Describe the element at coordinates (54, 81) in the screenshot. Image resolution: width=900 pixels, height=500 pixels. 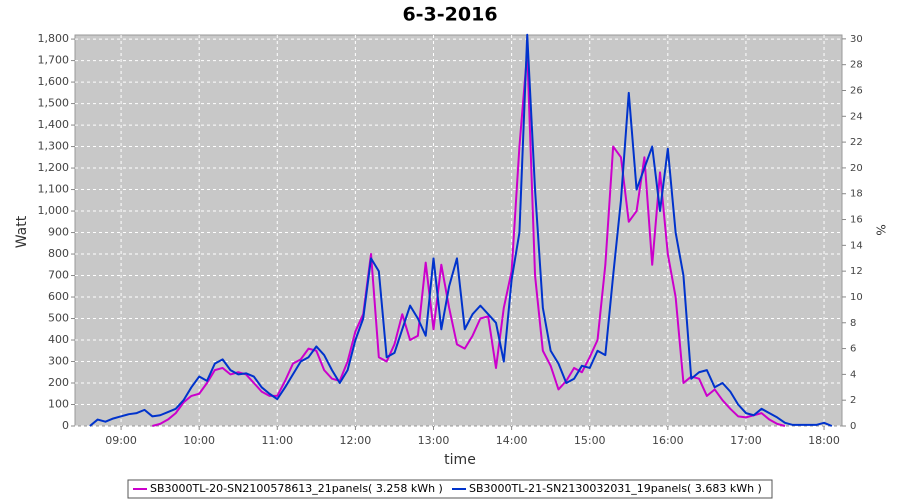
I see `y-tick-label: 1,600` at that location.